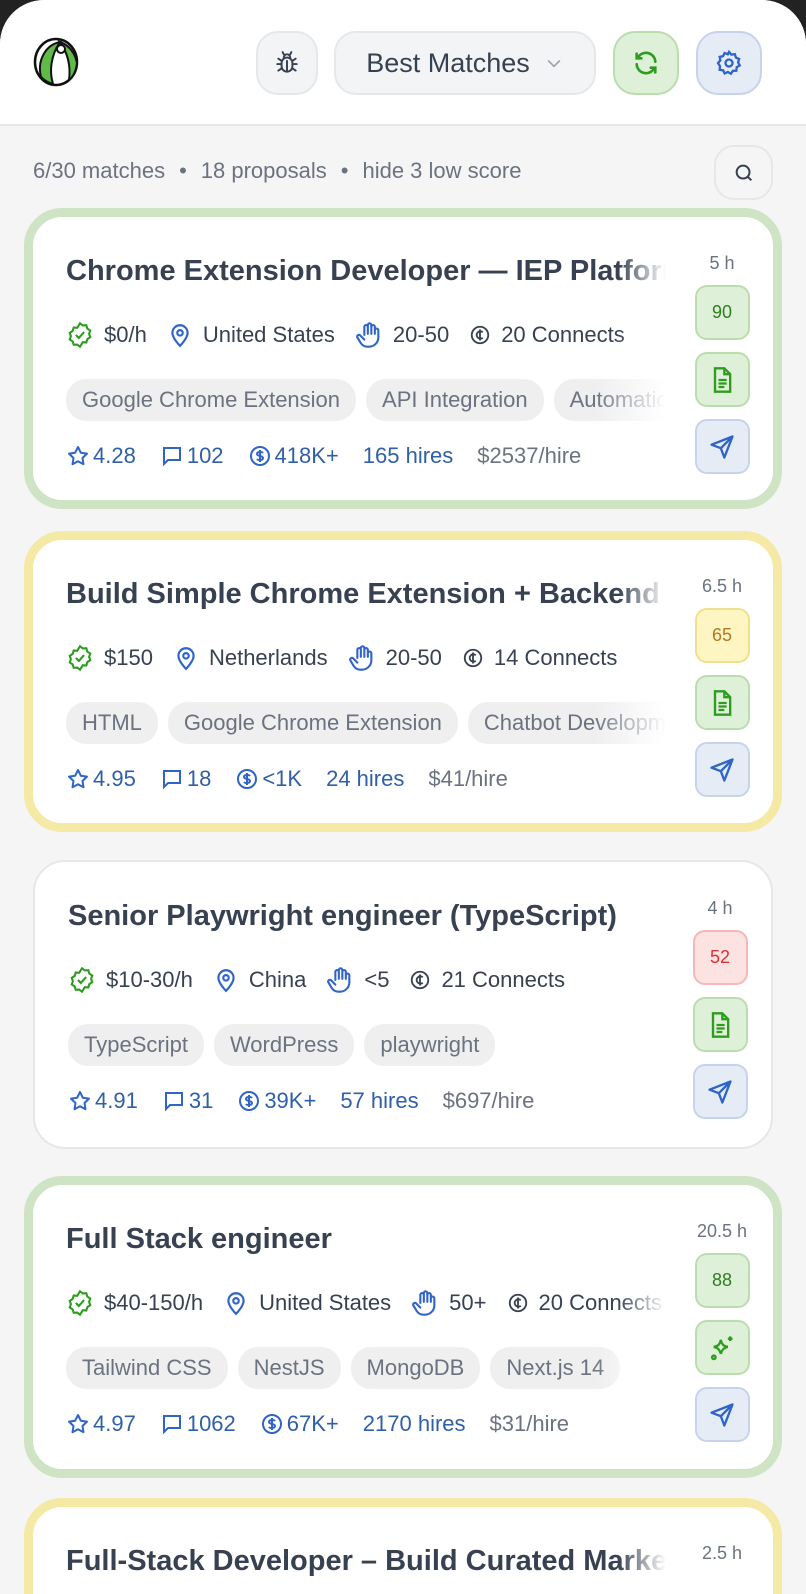 The width and height of the screenshot is (806, 1594). I want to click on skill-tag: Next.js 14, so click(555, 1368).